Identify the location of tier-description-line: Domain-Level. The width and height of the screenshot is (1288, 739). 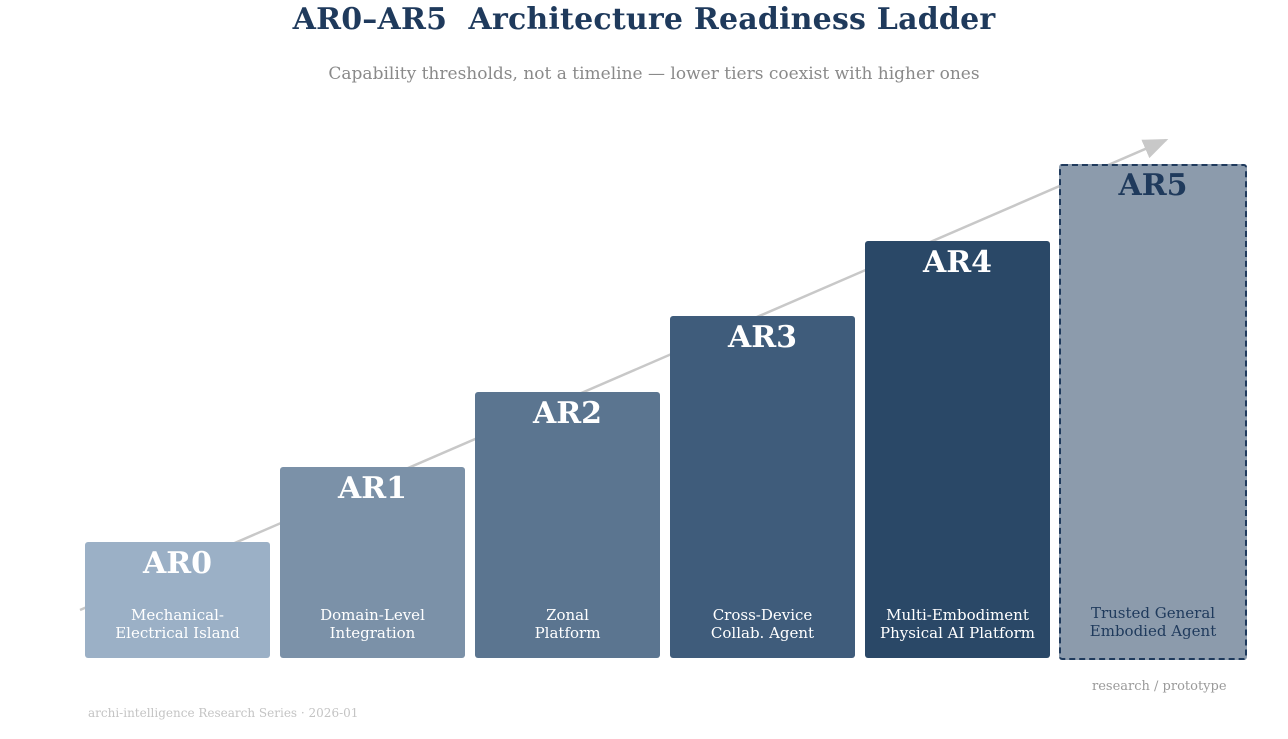
(372, 615).